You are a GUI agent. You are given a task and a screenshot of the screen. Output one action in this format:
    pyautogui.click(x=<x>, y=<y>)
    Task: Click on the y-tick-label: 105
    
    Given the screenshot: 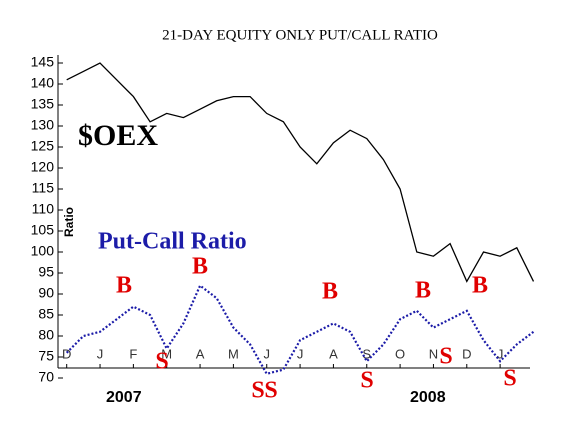 What is the action you would take?
    pyautogui.click(x=43, y=230)
    